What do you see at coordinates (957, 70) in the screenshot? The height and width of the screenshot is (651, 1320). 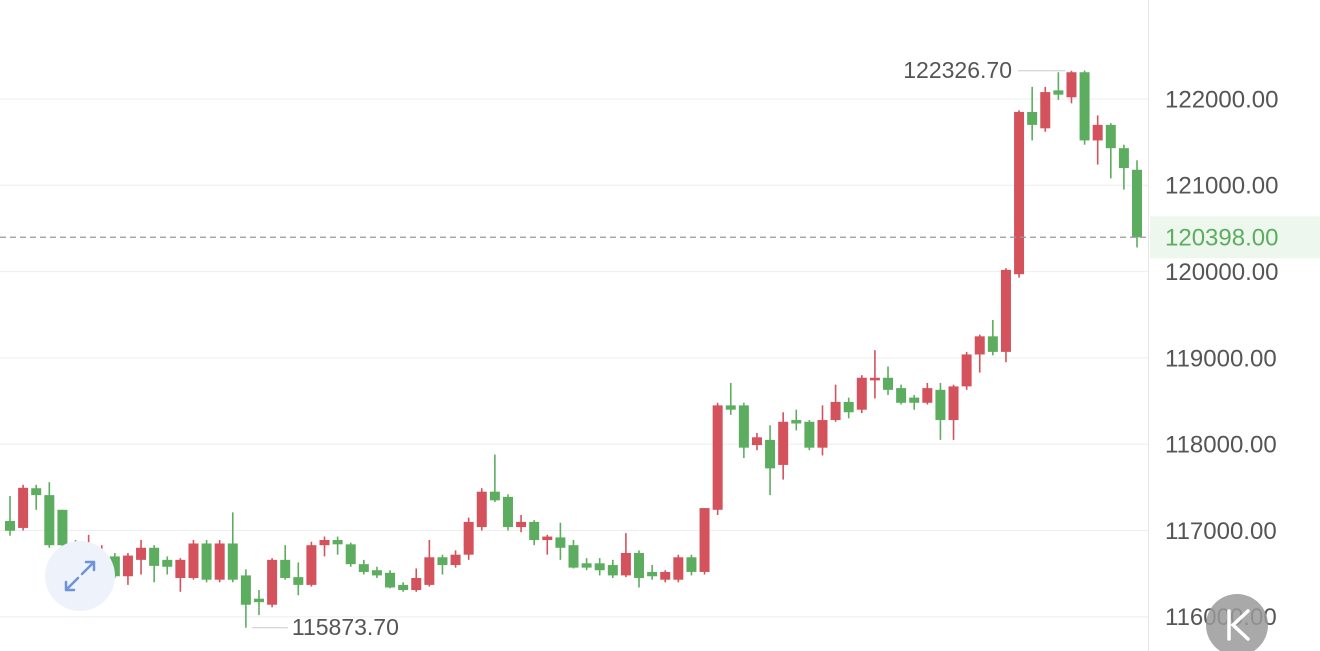 I see `max-high-label: 122326.70` at bounding box center [957, 70].